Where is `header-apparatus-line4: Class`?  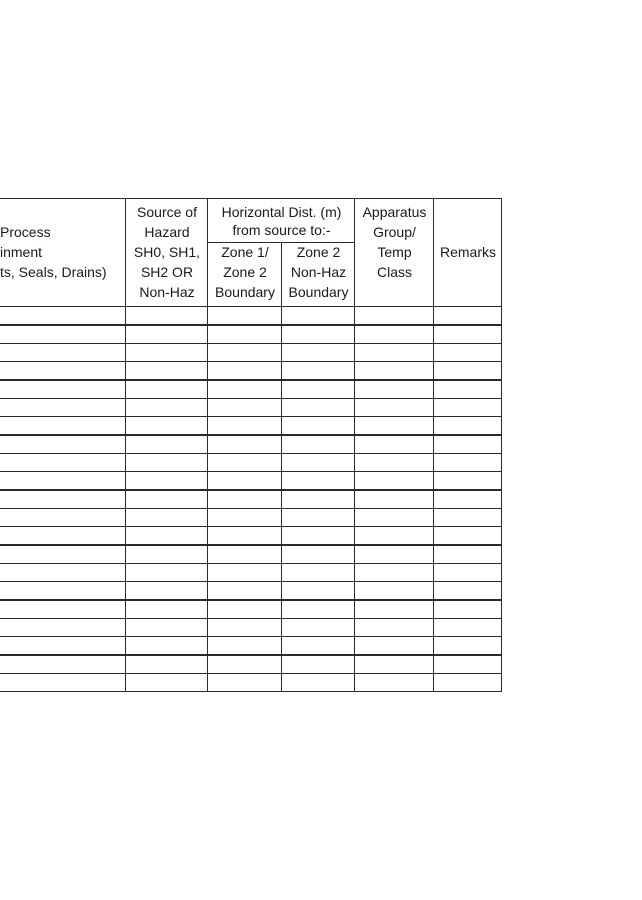
header-apparatus-line4: Class is located at coordinates (394, 272).